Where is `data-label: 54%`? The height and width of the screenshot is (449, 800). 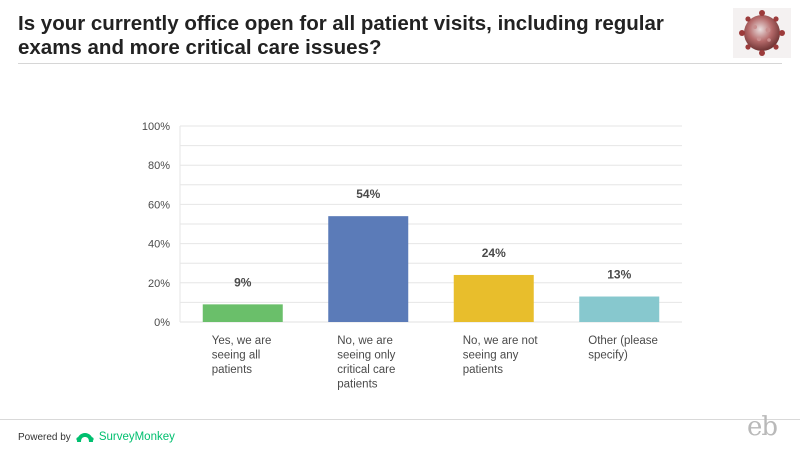
data-label: 54% is located at coordinates (368, 194).